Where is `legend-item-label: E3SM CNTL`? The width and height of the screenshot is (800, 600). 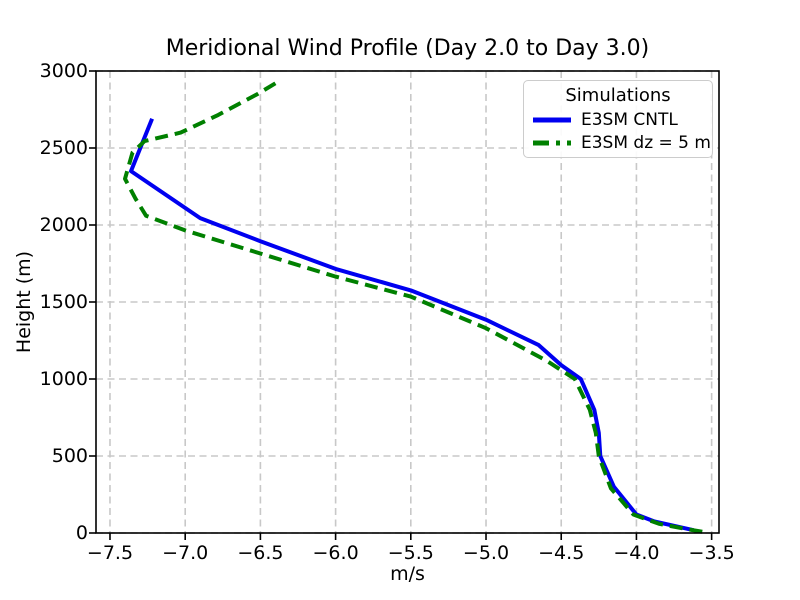
legend-item-label: E3SM CNTL is located at coordinates (629, 119).